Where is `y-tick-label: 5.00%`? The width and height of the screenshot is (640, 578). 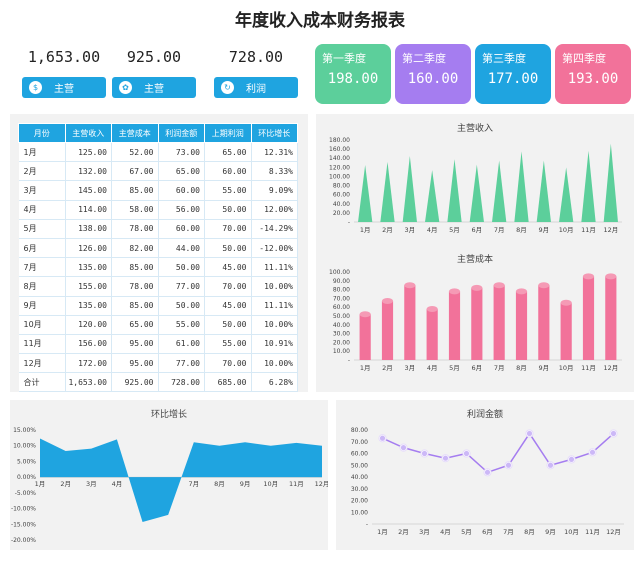
y-tick-label: 5.00% is located at coordinates (26, 461).